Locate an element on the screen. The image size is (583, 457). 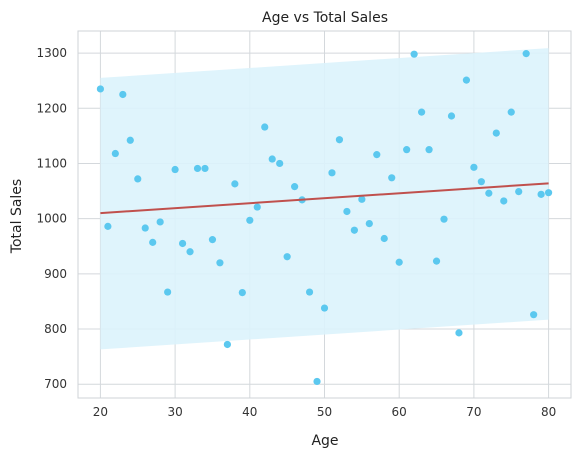
x-tick-label: 50 is located at coordinates (324, 412).